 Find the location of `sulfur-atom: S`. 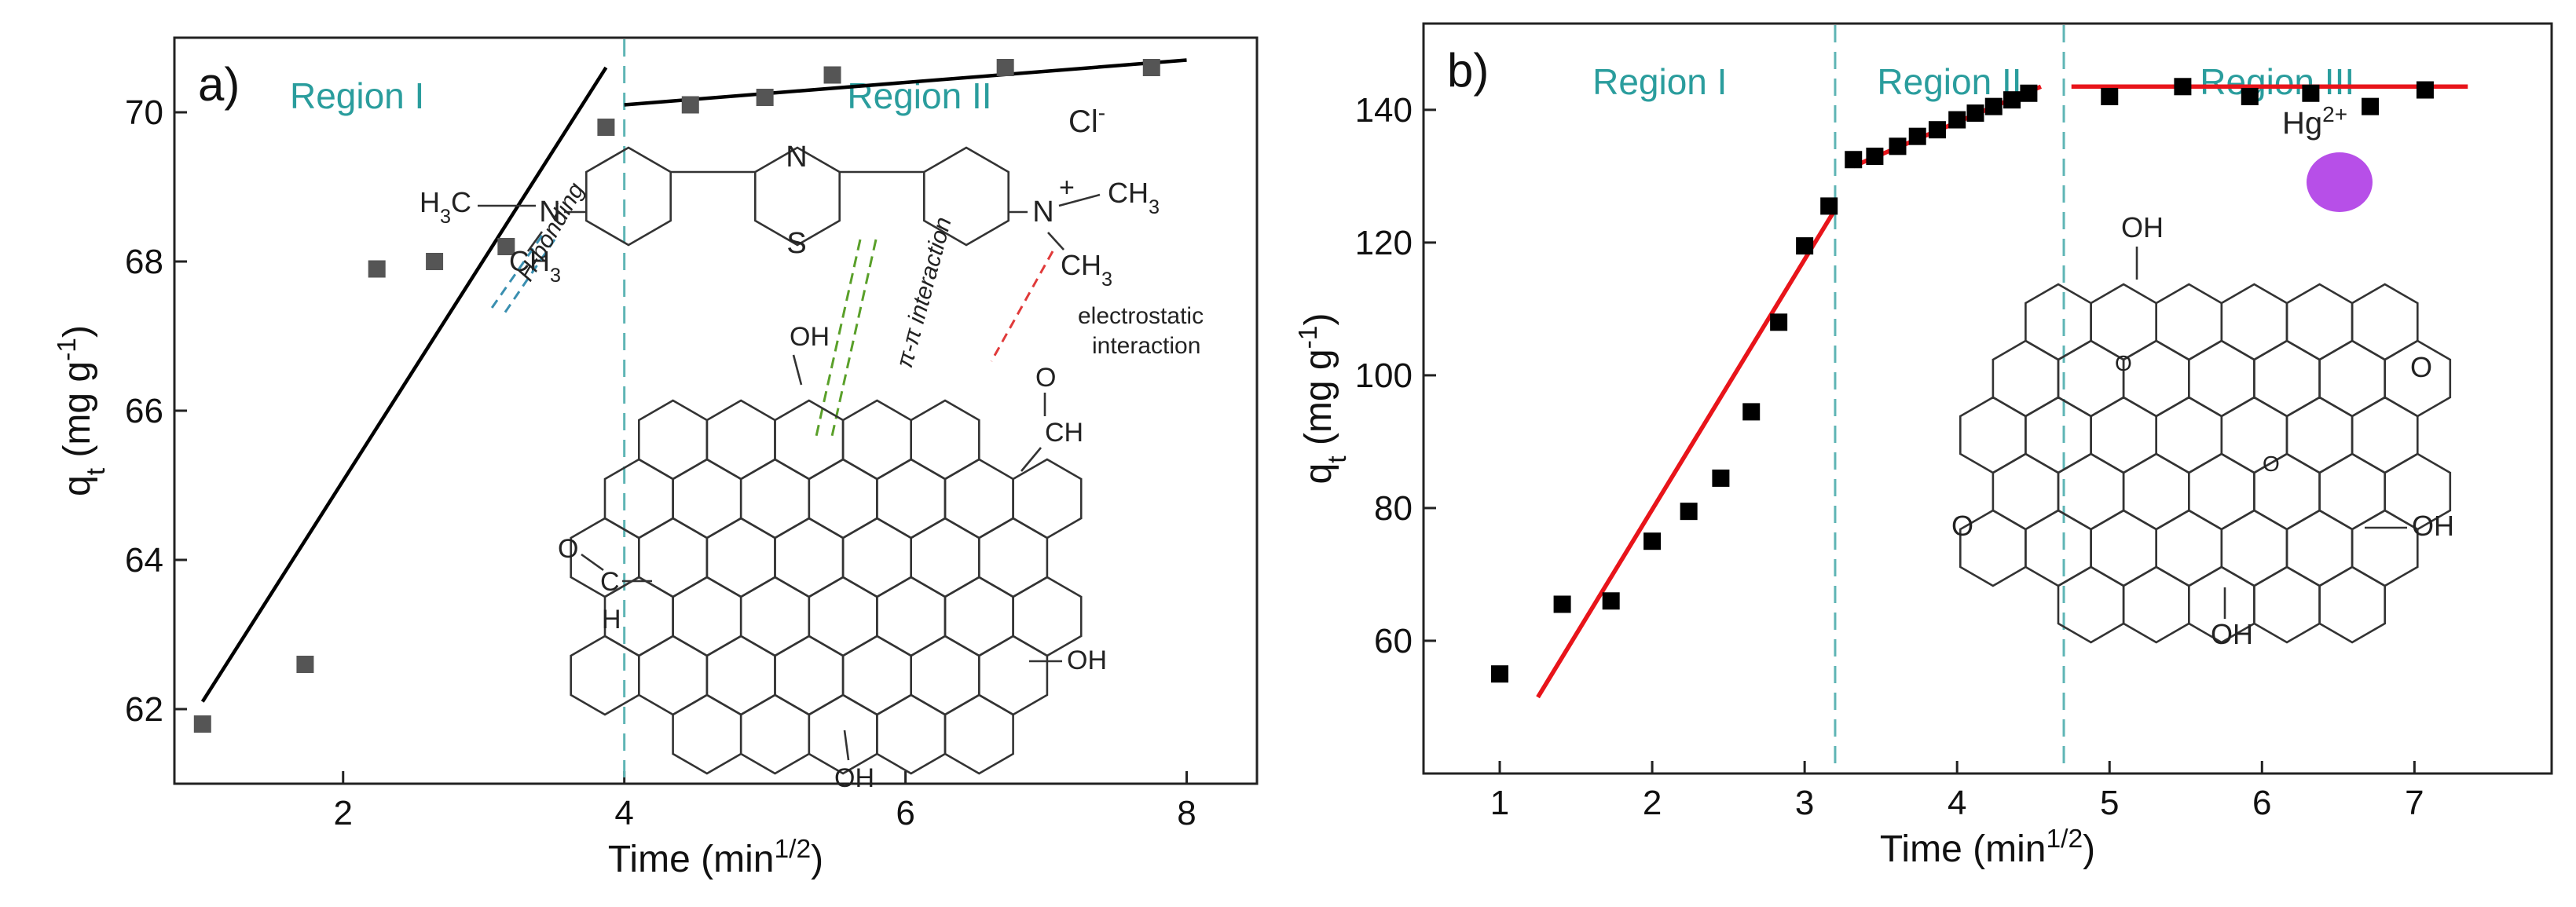

sulfur-atom: S is located at coordinates (796, 243).